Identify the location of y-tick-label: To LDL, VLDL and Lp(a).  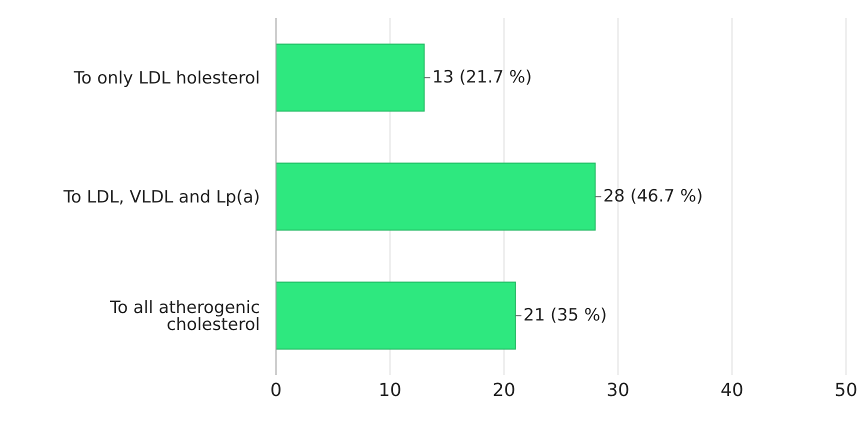
(161, 198).